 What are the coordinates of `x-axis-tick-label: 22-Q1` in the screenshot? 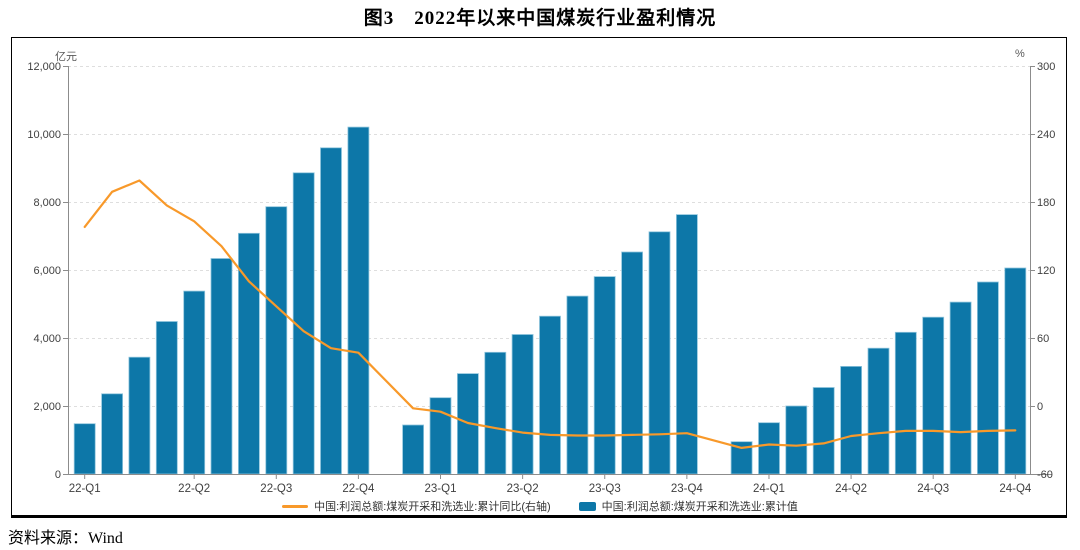 It's located at (85, 489).